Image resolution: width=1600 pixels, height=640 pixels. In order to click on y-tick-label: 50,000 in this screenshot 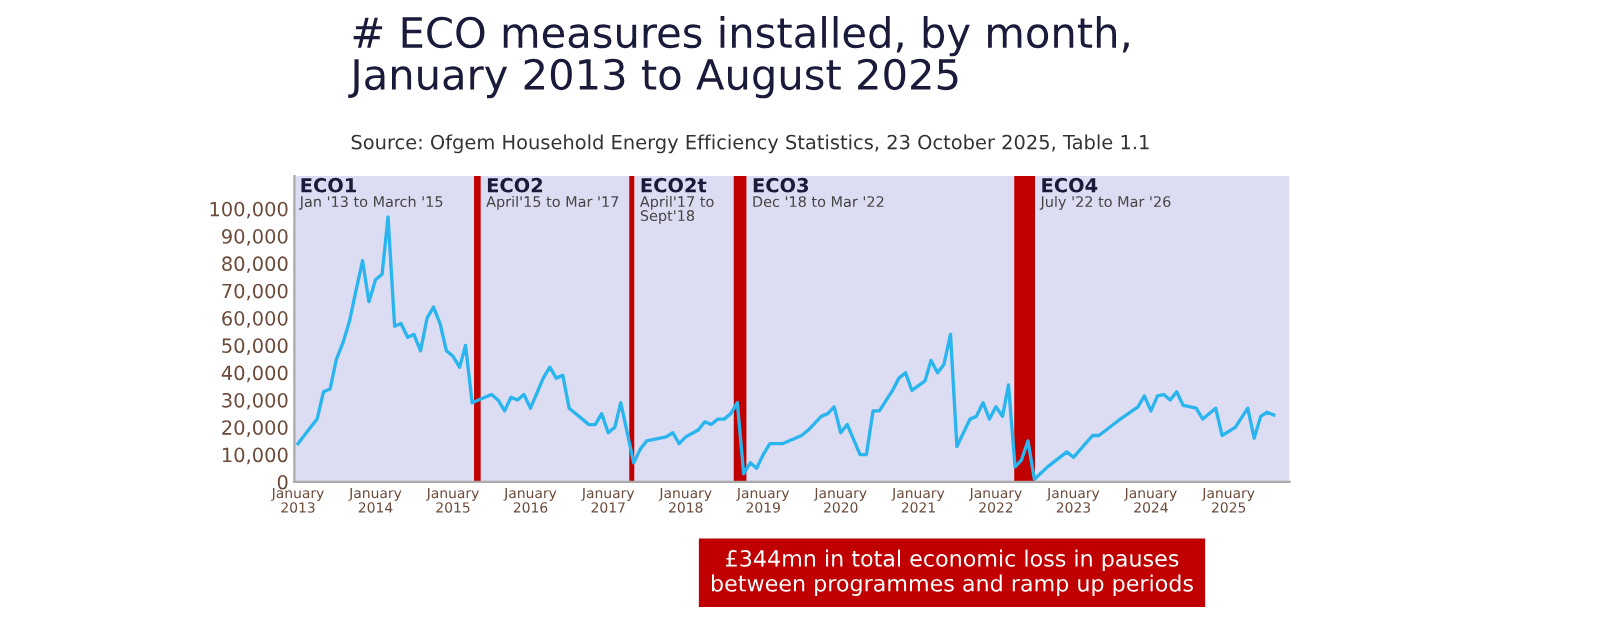, I will do `click(255, 346)`.